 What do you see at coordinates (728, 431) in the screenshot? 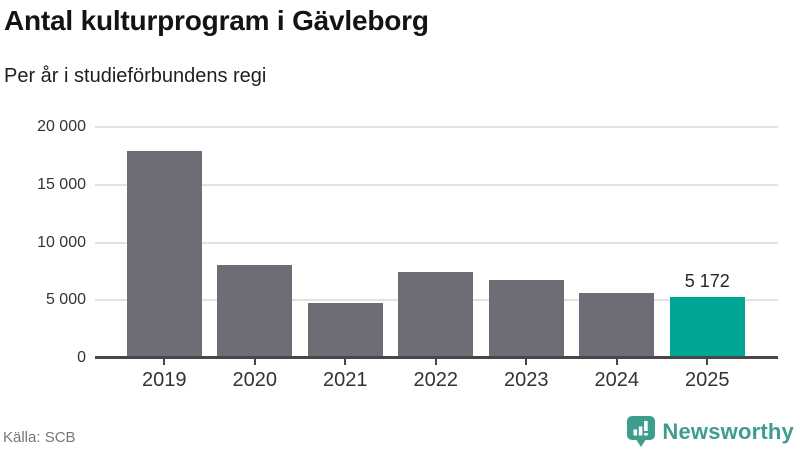
I see `brand-name: Newsworthy` at bounding box center [728, 431].